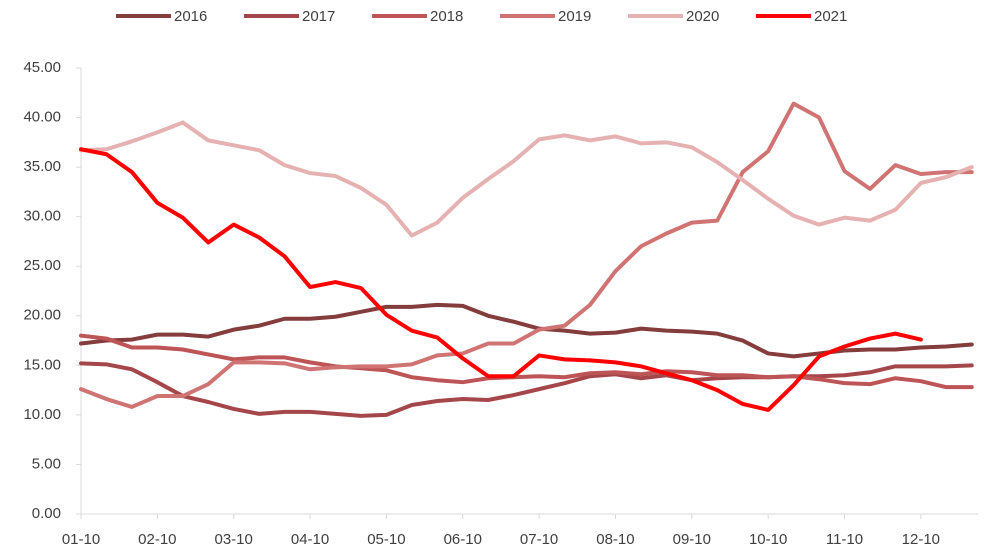 The width and height of the screenshot is (989, 554). I want to click on x-tick-label: 10-10, so click(768, 539).